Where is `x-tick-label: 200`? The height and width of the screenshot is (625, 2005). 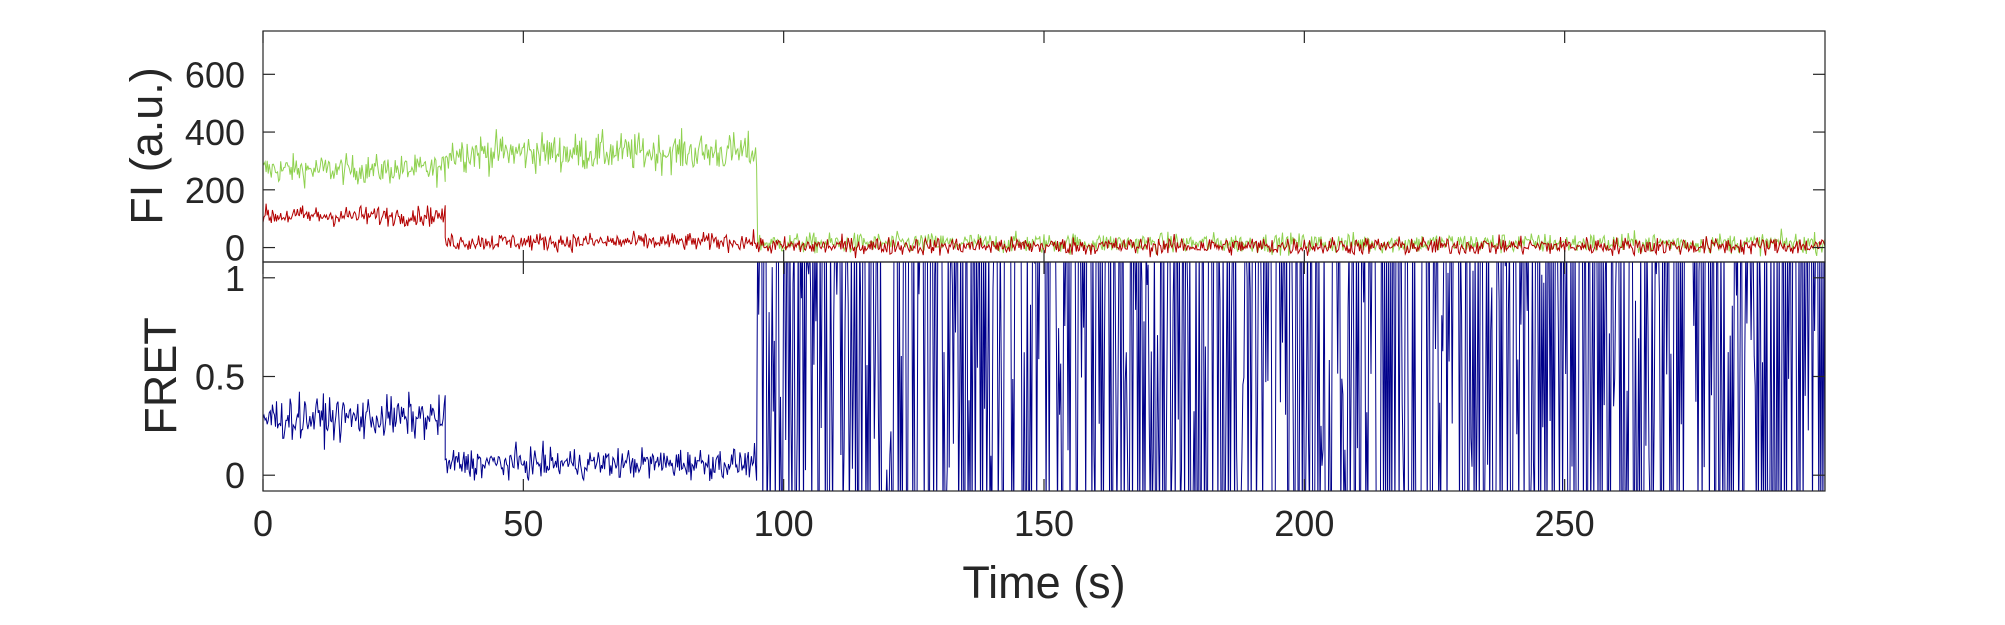
x-tick-label: 200 is located at coordinates (1304, 523).